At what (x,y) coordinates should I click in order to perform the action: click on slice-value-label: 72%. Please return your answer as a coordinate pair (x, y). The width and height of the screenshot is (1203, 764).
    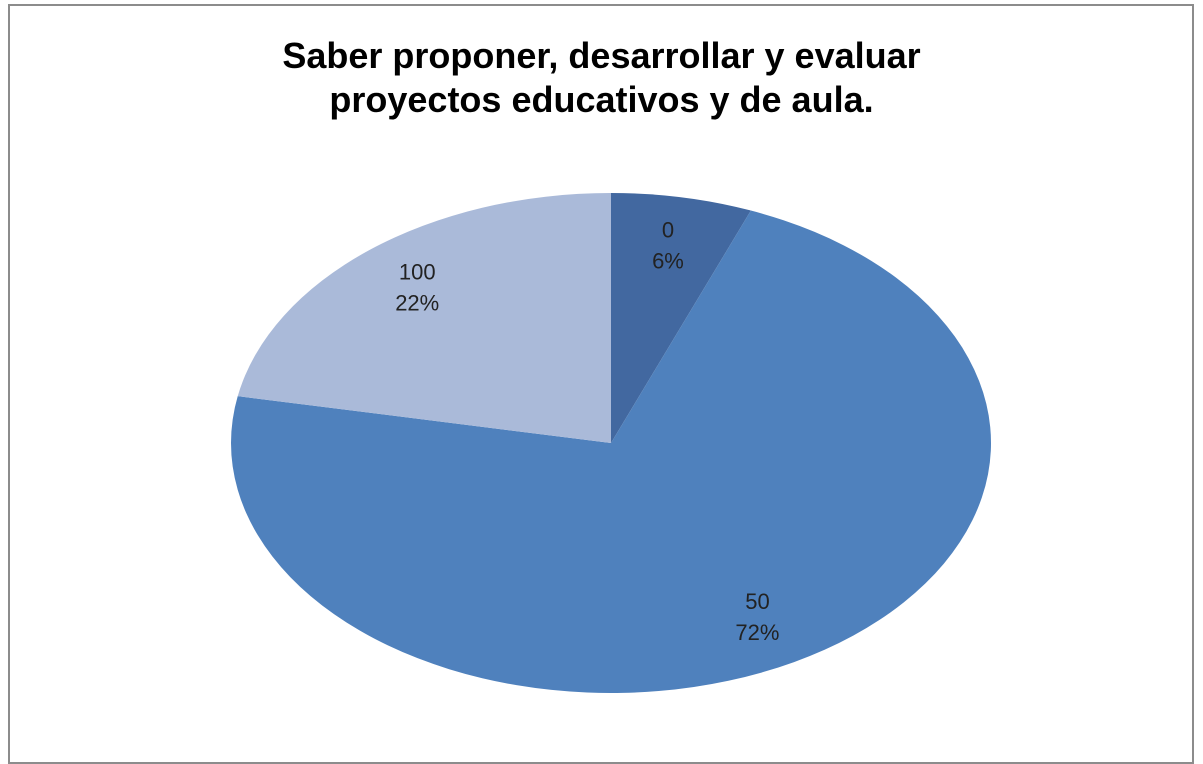
    Looking at the image, I should click on (757, 632).